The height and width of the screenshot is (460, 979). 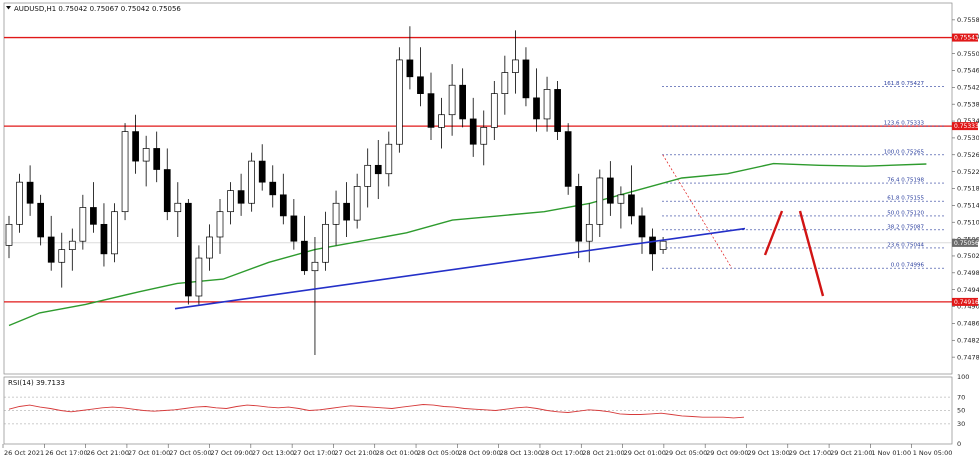 I want to click on price-tick-label: 0.74985, so click(x=968, y=273).